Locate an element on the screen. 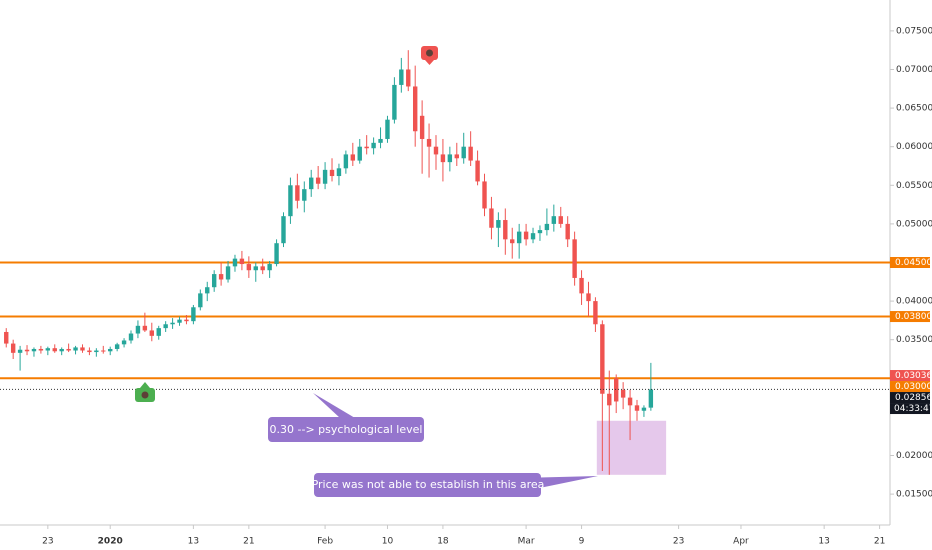  y-tick-label: 0.06000 is located at coordinates (914, 147).